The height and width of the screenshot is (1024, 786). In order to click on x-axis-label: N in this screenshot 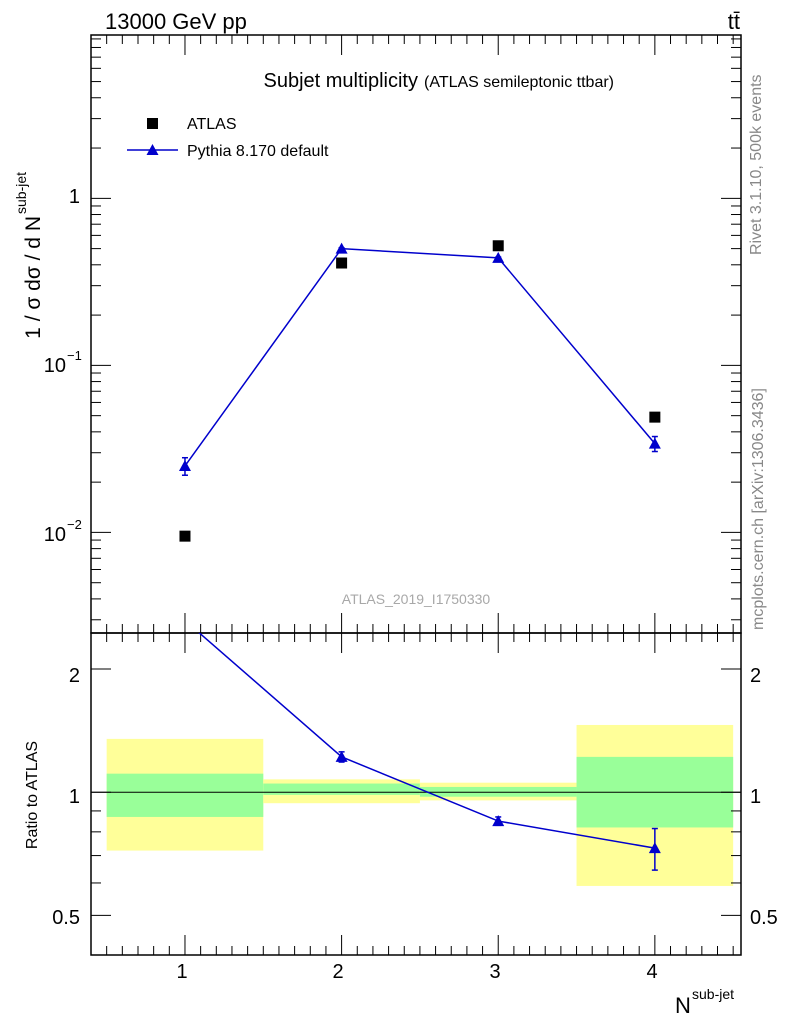, I will do `click(683, 1005)`.